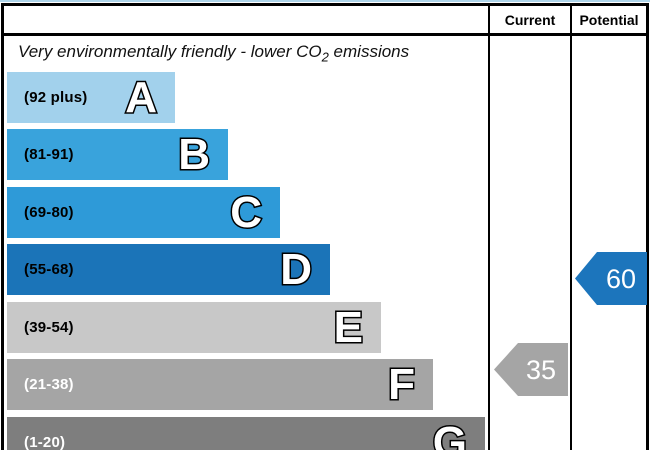 The width and height of the screenshot is (650, 450). I want to click on header-separator-line, so click(325, 34).